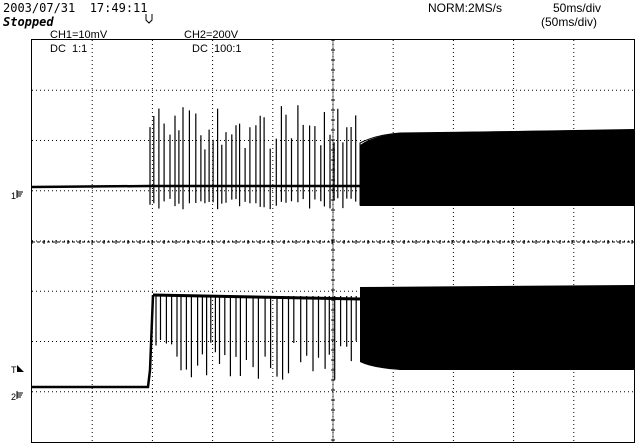 This screenshot has width=641, height=443. I want to click on trigger-position-icon, so click(149, 20).